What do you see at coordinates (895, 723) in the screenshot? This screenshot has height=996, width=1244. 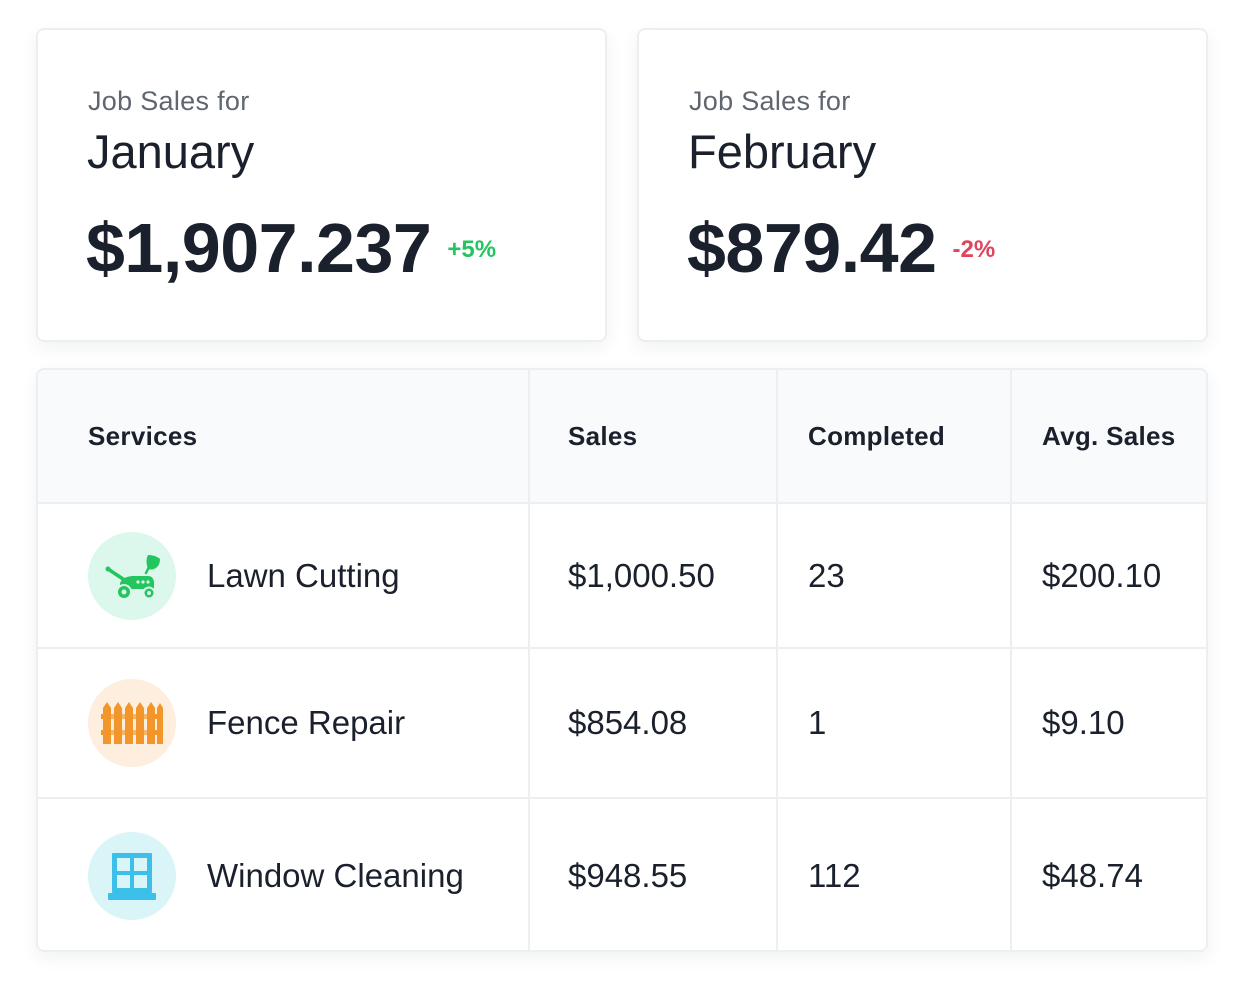 I see `completed-cell: 1` at bounding box center [895, 723].